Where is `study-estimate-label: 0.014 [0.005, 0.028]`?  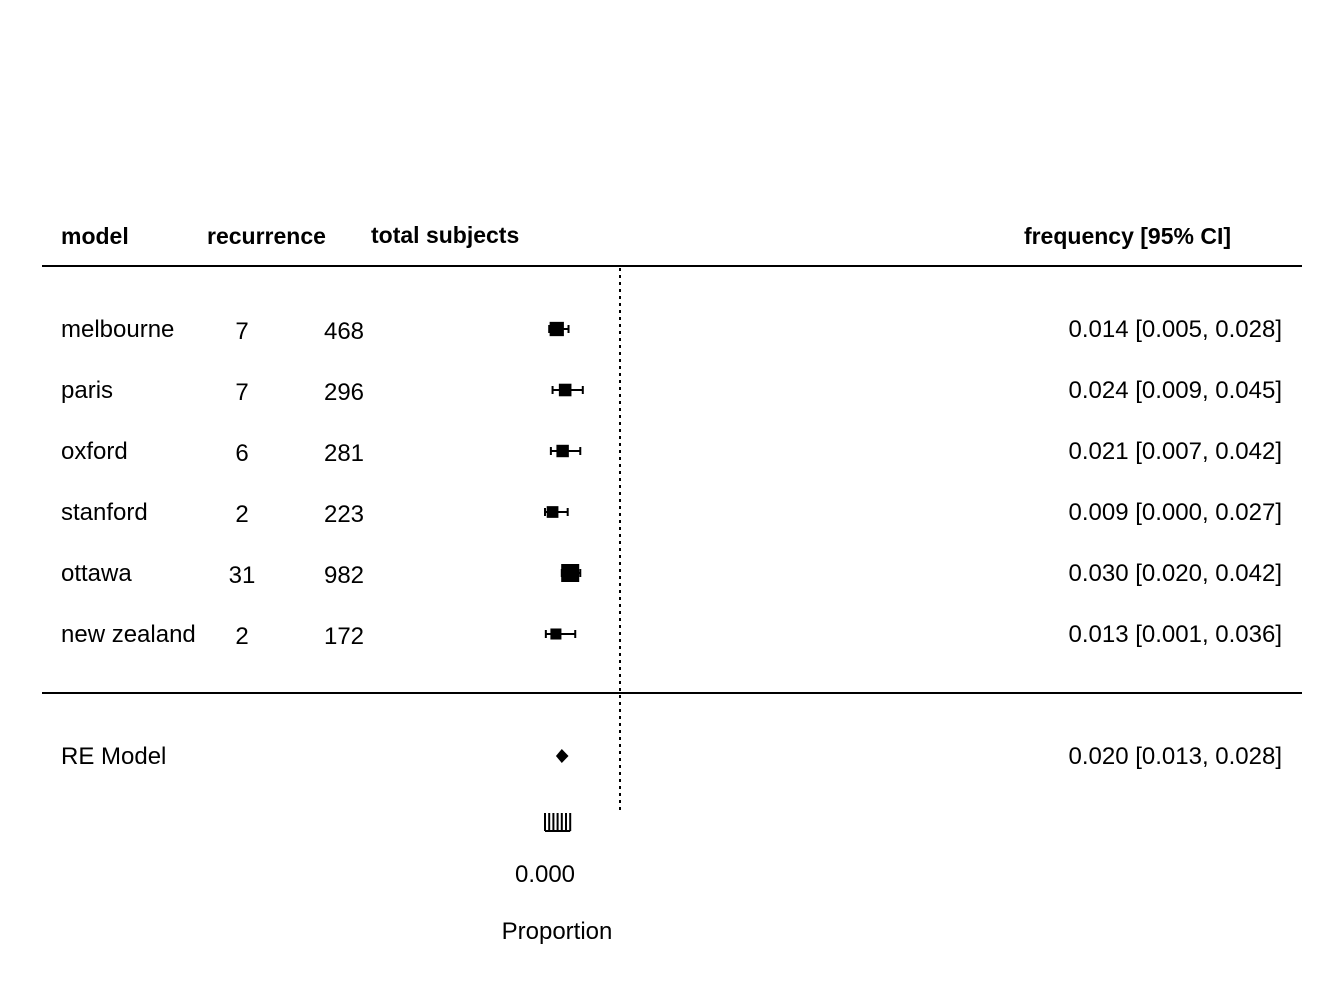
study-estimate-label: 0.014 [0.005, 0.028] is located at coordinates (1175, 329).